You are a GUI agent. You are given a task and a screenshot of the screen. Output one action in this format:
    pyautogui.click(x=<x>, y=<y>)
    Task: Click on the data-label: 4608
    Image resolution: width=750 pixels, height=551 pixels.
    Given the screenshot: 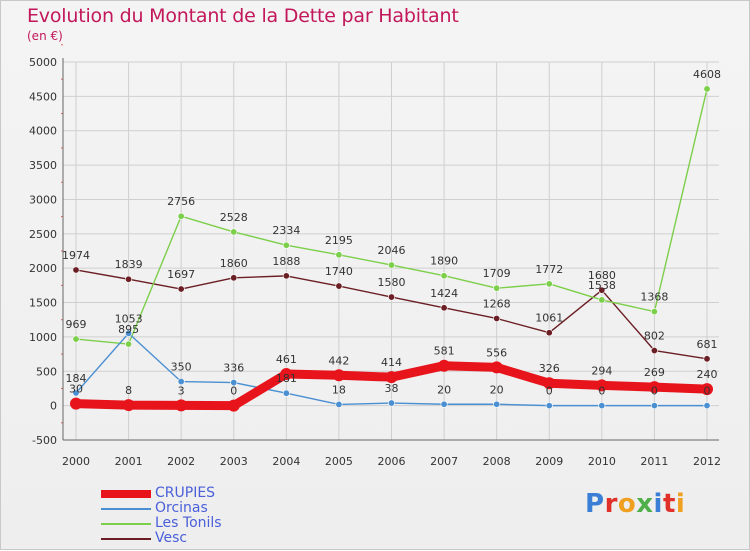 What is the action you would take?
    pyautogui.click(x=707, y=74)
    